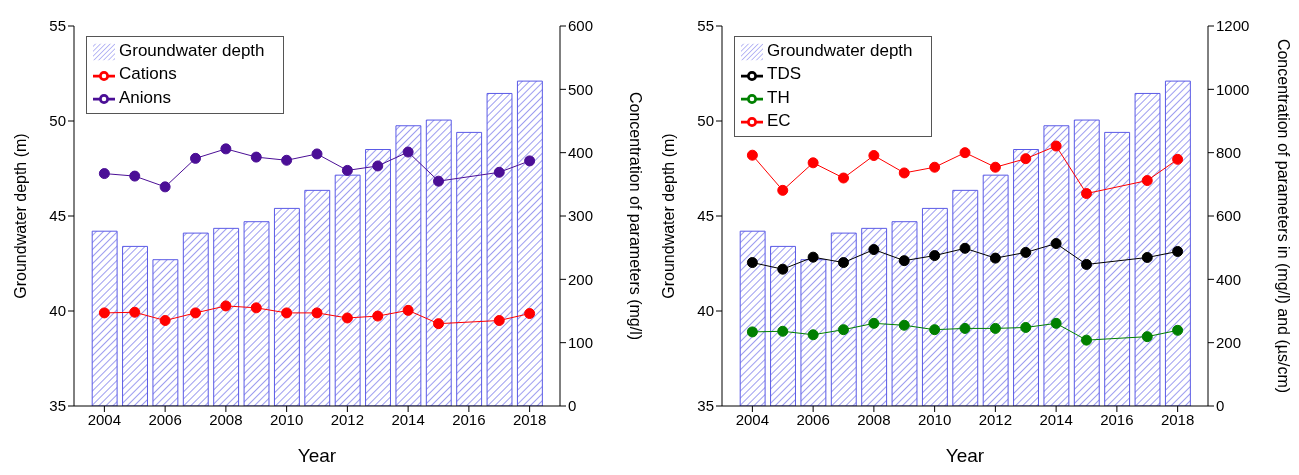 The height and width of the screenshot is (475, 1299). I want to click on y2-tick-label: 300, so click(581, 216).